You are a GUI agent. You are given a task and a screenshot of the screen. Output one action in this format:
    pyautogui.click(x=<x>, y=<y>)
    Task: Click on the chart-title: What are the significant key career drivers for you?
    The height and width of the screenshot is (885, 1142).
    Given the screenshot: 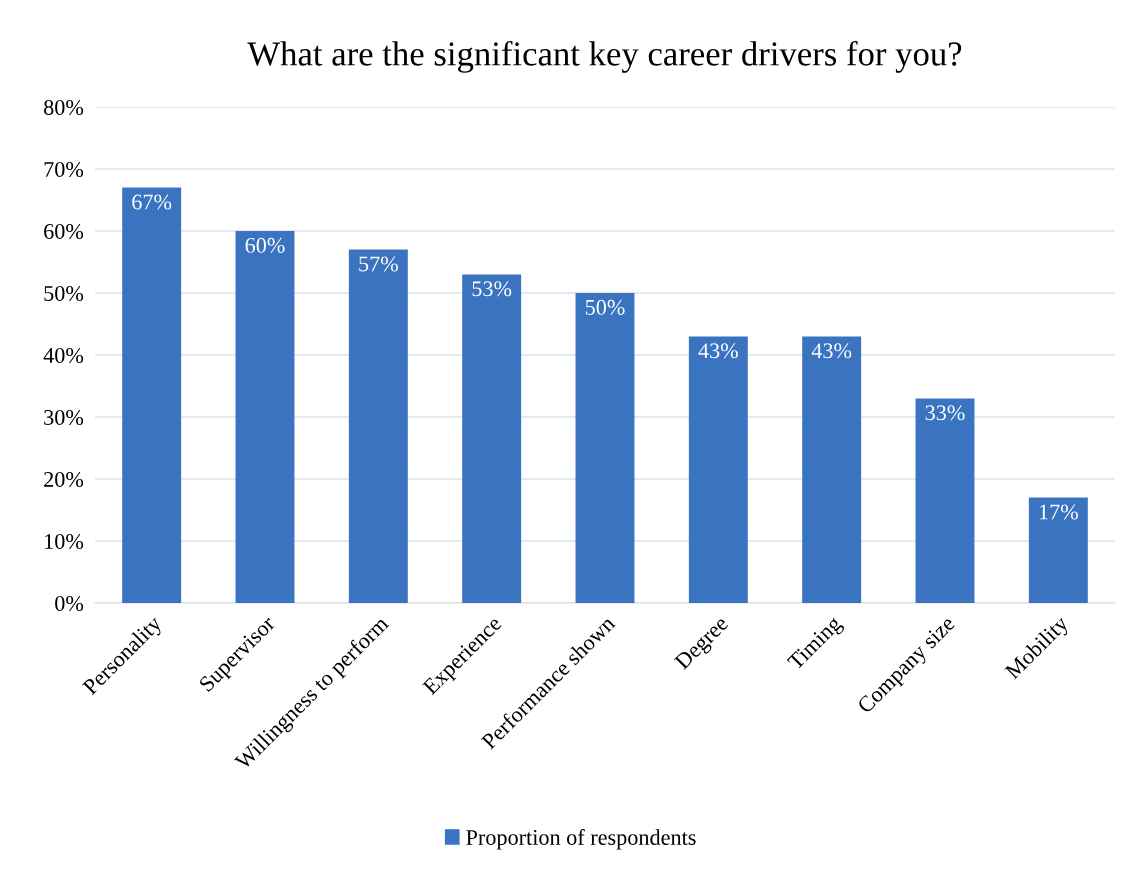 What is the action you would take?
    pyautogui.click(x=604, y=56)
    